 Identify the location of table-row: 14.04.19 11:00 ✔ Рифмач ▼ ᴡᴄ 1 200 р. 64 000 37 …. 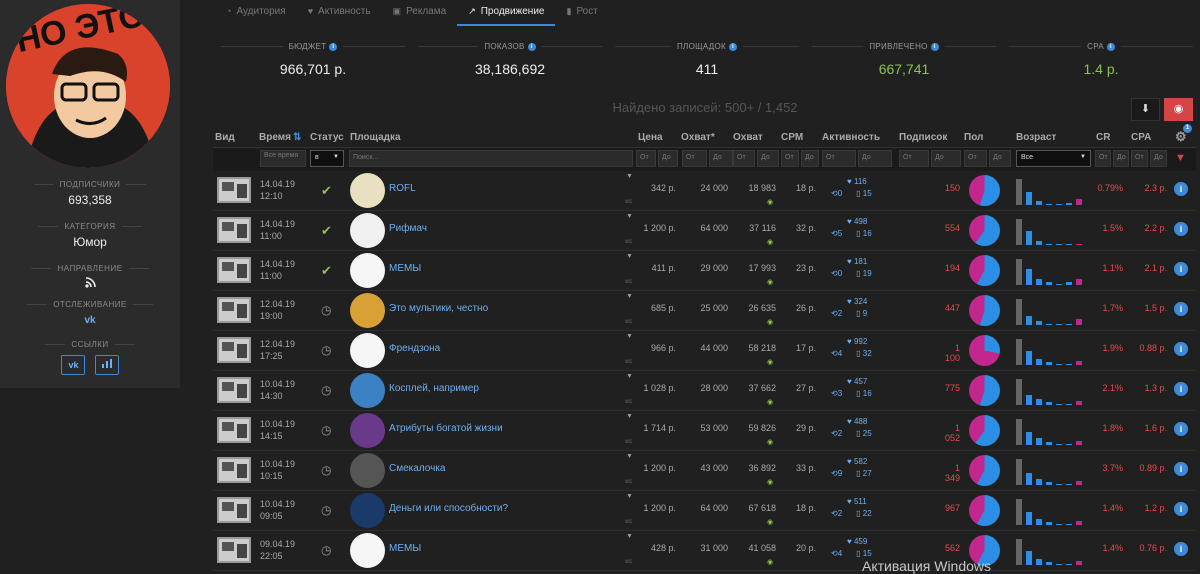
(704, 231).